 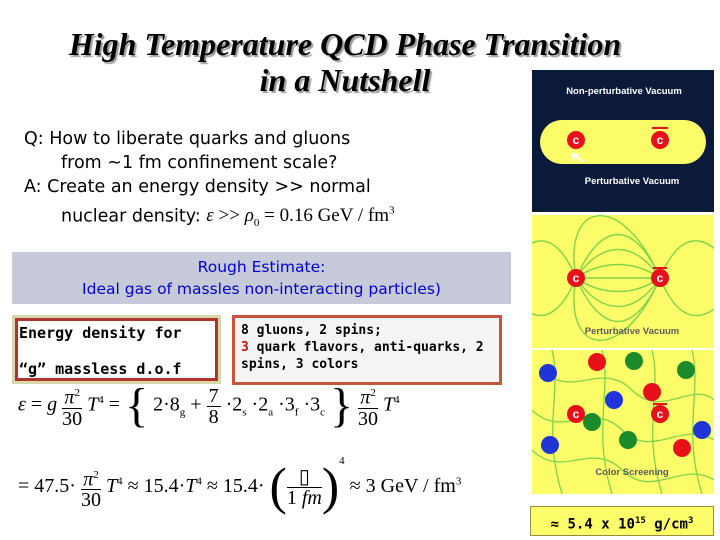 What do you see at coordinates (365, 397) in the screenshot?
I see `eq1-pi-2: π` at bounding box center [365, 397].